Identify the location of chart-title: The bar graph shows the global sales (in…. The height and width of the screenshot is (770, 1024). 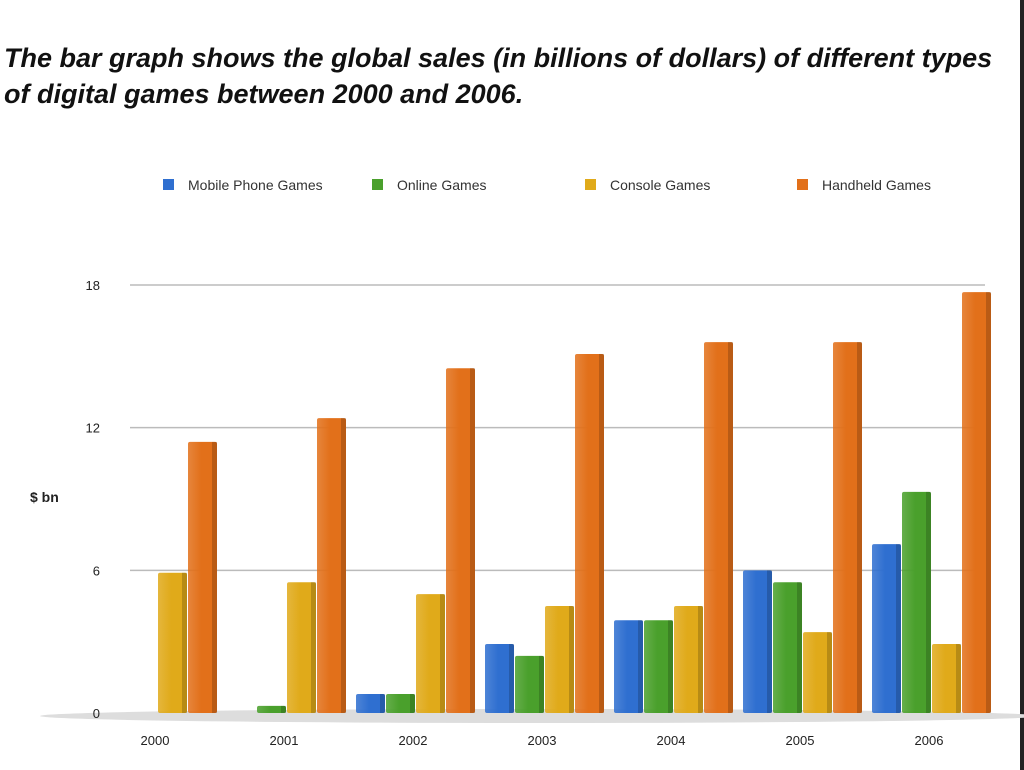
(498, 76).